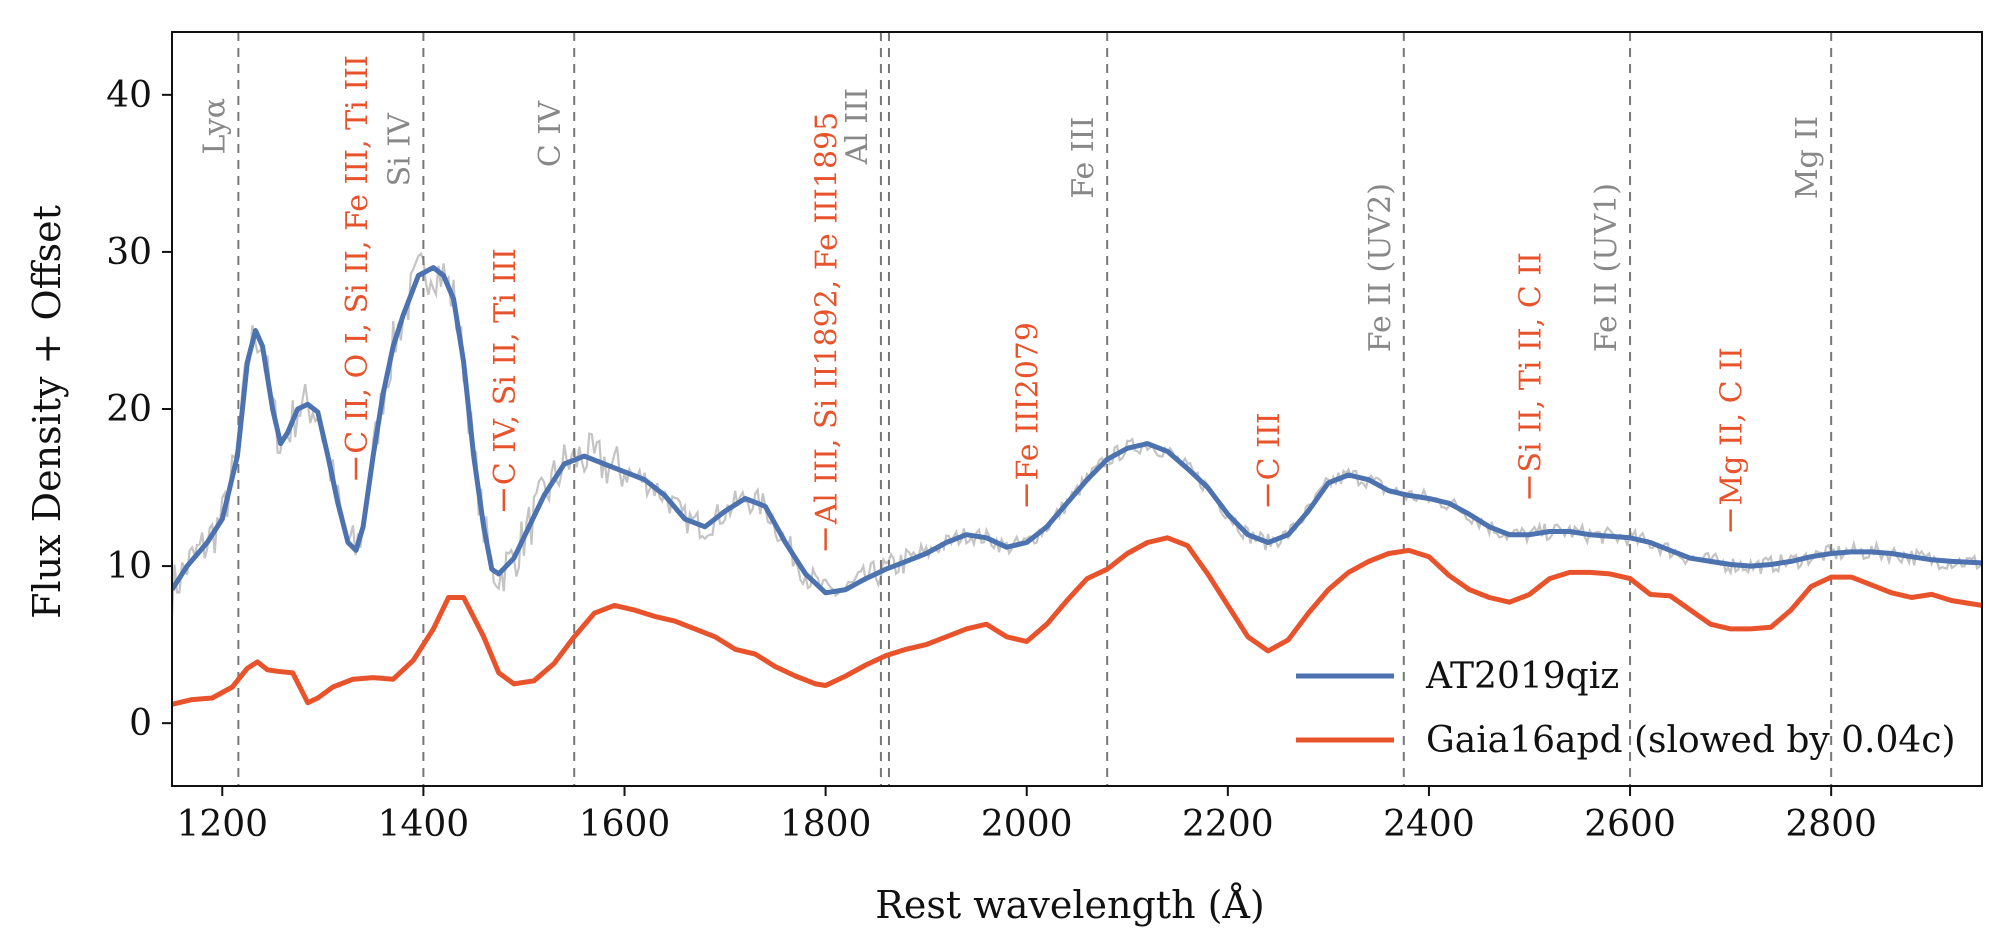 This screenshot has width=2000, height=951. Describe the element at coordinates (1522, 676) in the screenshot. I see `legend-label-0: AT2019qiz` at that location.